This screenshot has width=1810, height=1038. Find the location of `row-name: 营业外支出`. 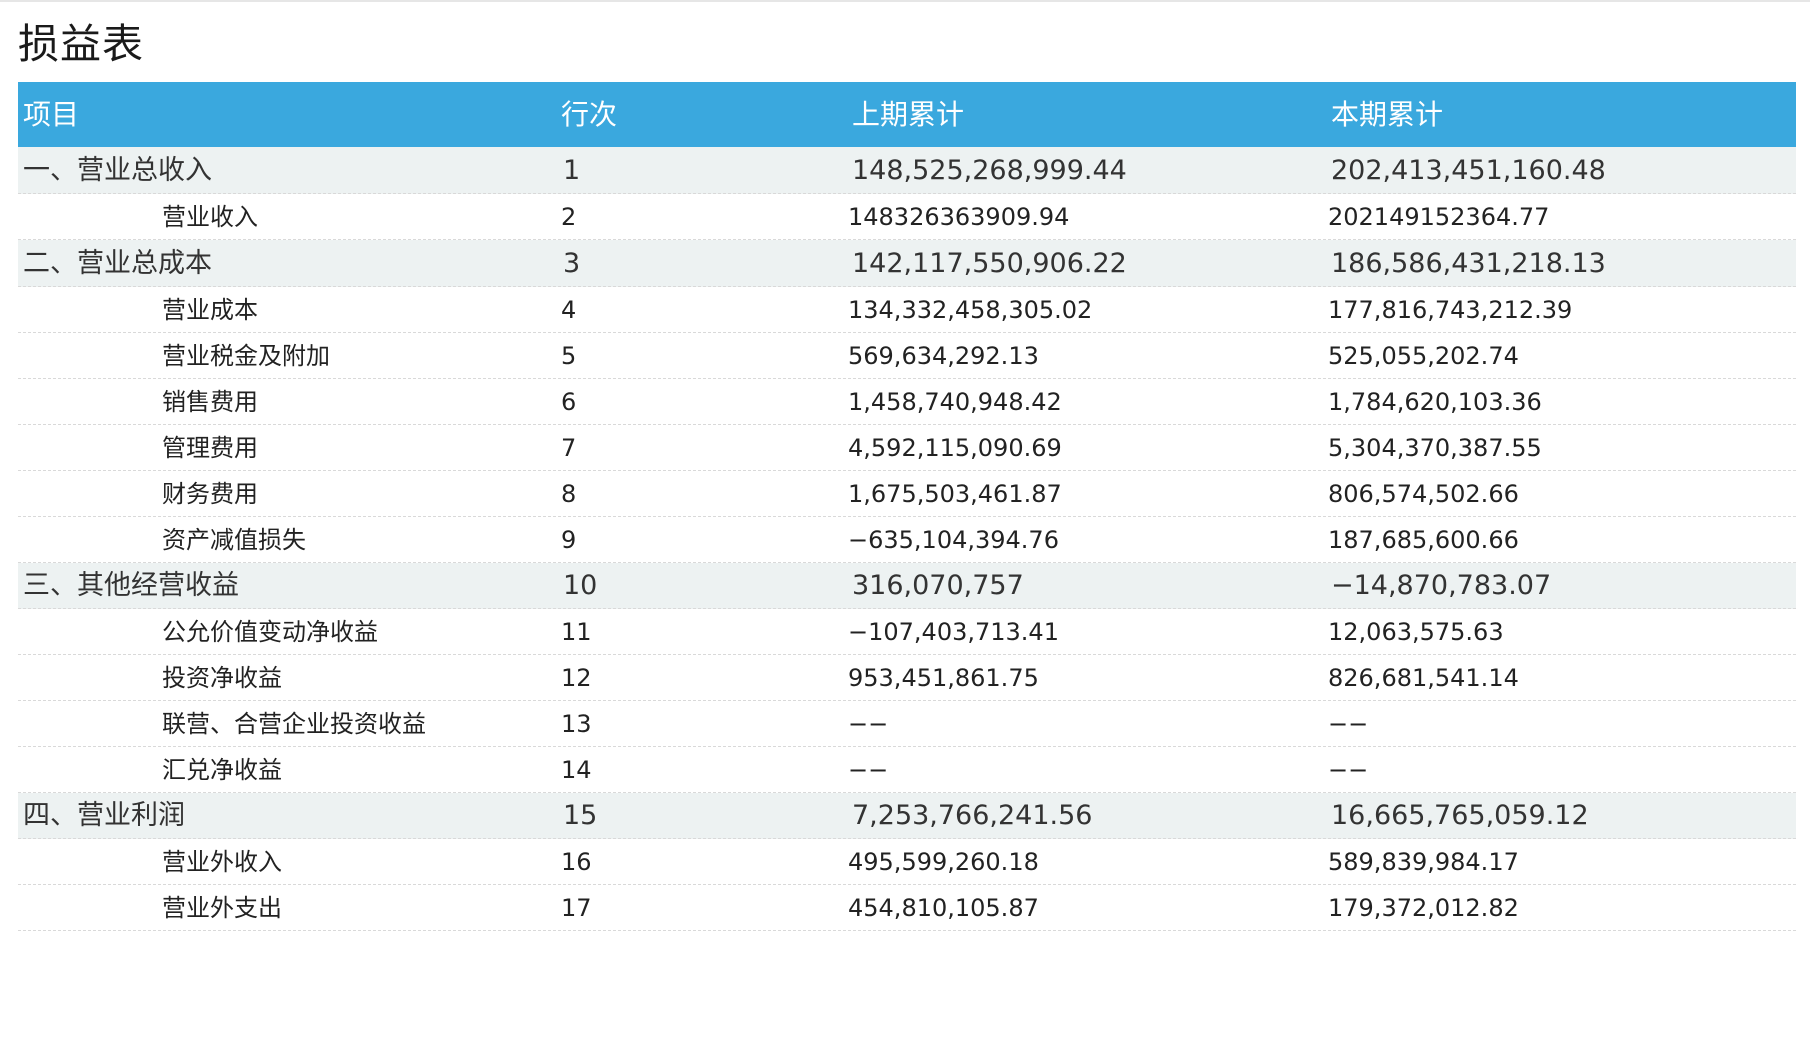

row-name: 营业外支出 is located at coordinates (222, 908).